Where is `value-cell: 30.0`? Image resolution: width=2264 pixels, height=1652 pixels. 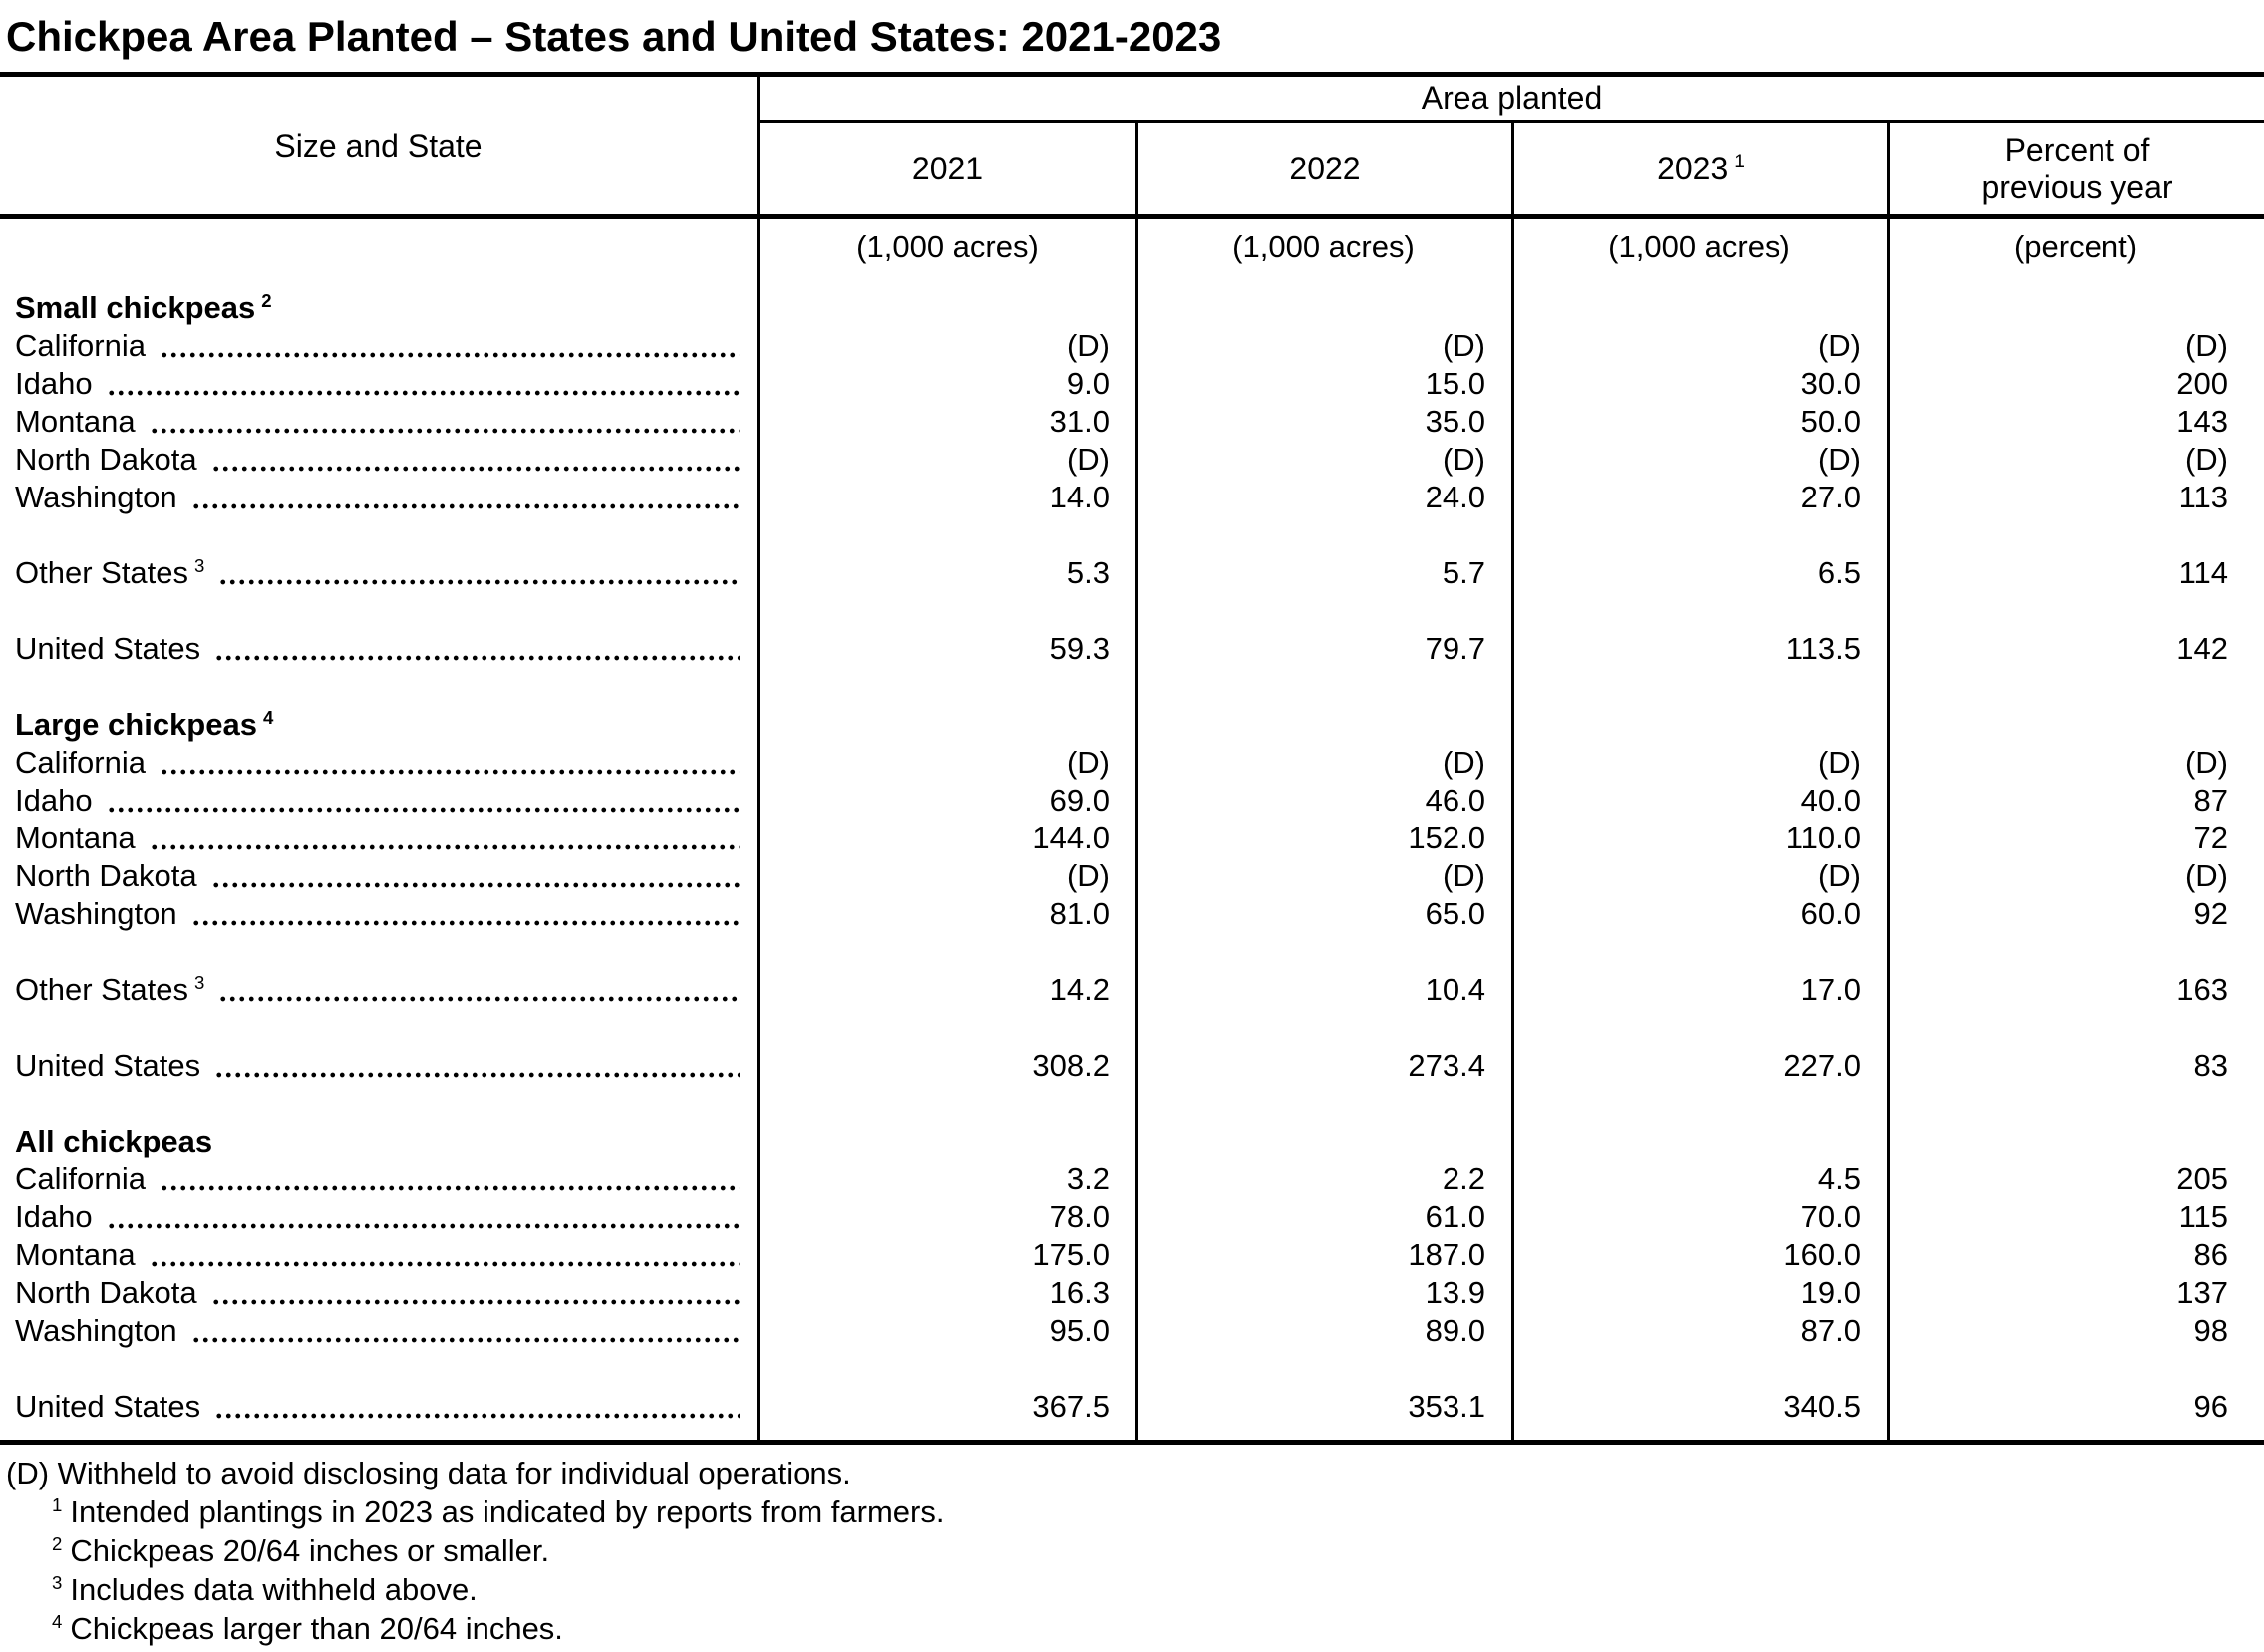
value-cell: 30.0 is located at coordinates (1830, 384).